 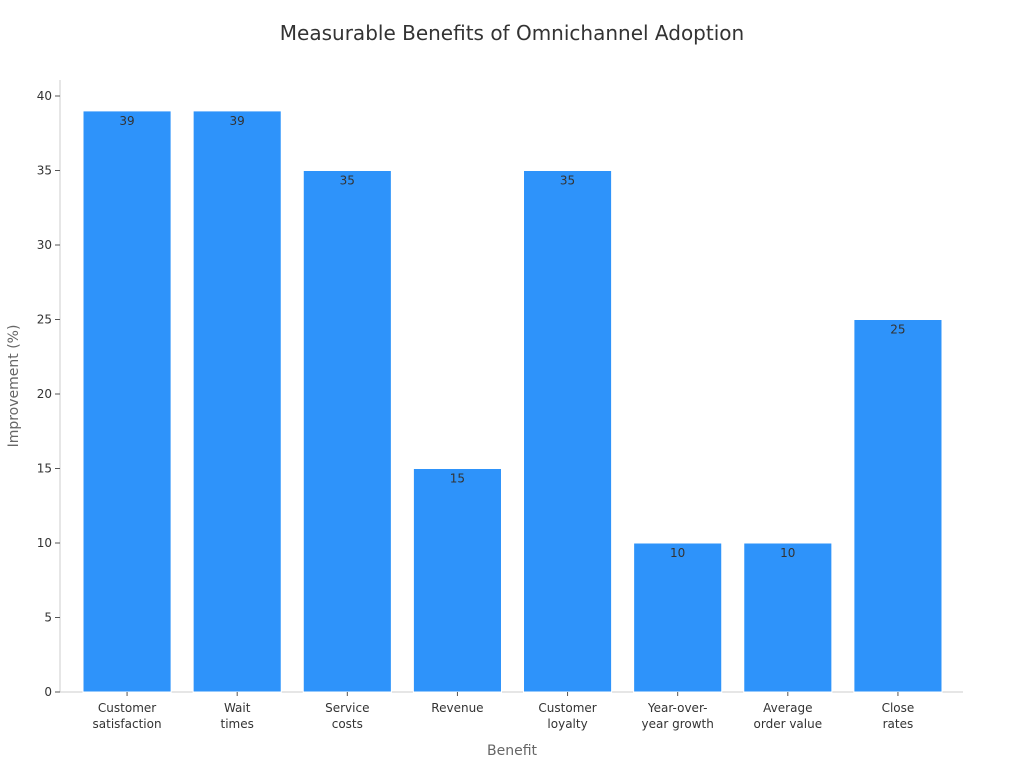 What do you see at coordinates (44, 394) in the screenshot?
I see `y-tick-label: 20` at bounding box center [44, 394].